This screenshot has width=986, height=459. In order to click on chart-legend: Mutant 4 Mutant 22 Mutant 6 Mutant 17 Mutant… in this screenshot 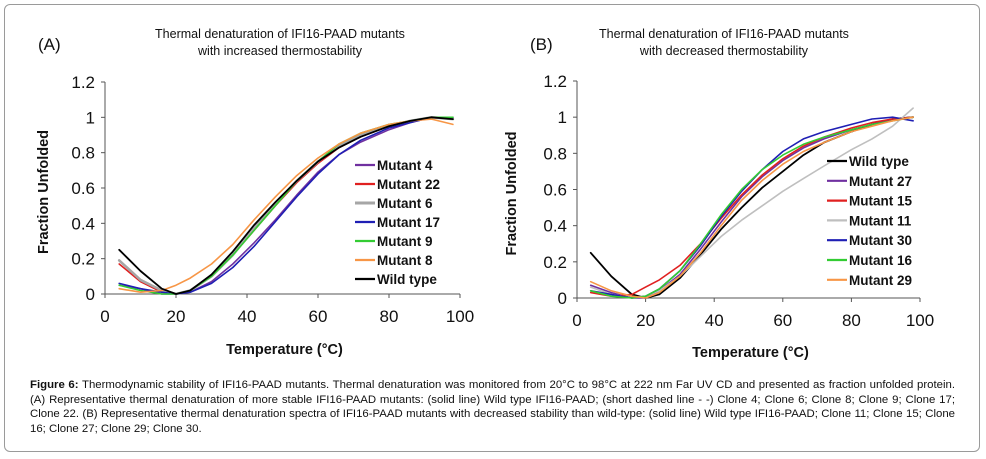, I will do `click(397, 222)`.